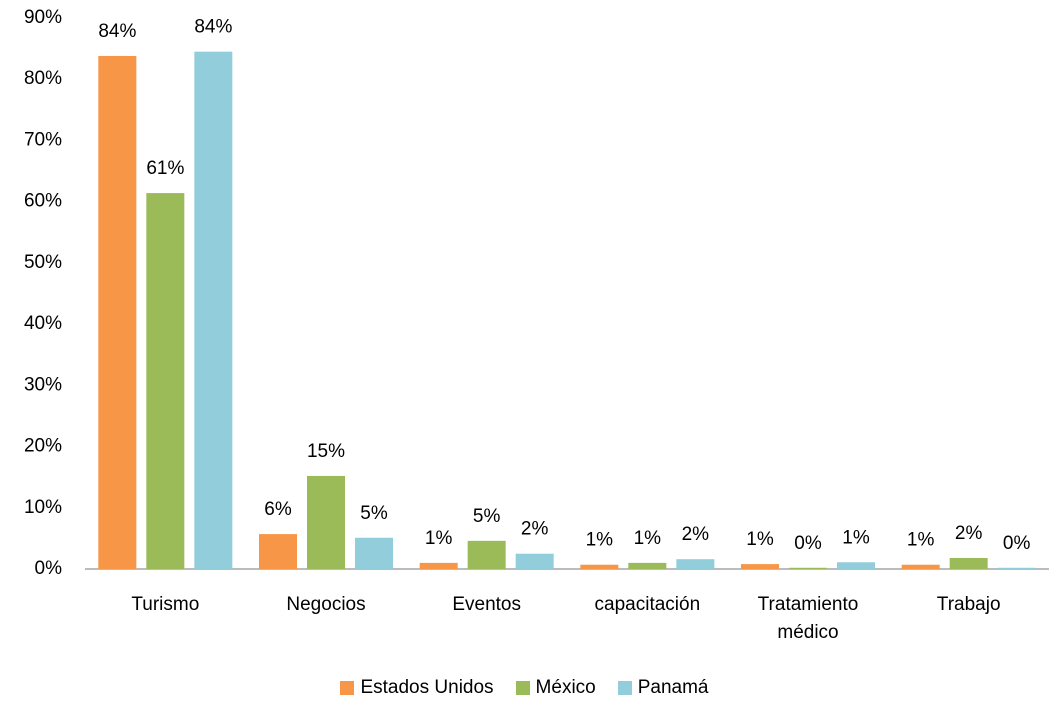 The height and width of the screenshot is (706, 1049). What do you see at coordinates (49, 568) in the screenshot?
I see `y-tick-label: 0%` at bounding box center [49, 568].